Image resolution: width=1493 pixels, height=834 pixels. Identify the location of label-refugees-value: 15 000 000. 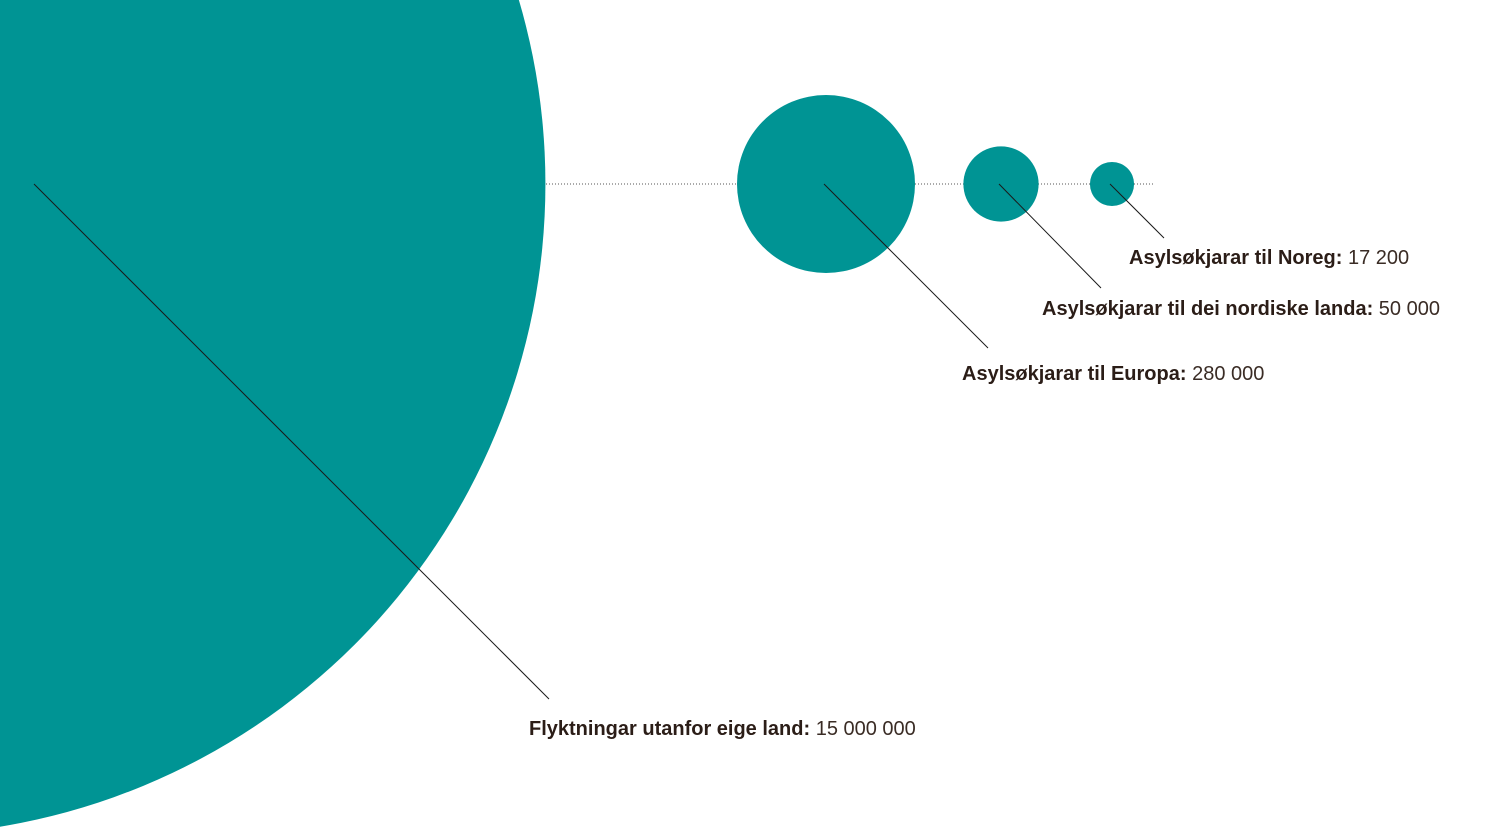
(865, 729).